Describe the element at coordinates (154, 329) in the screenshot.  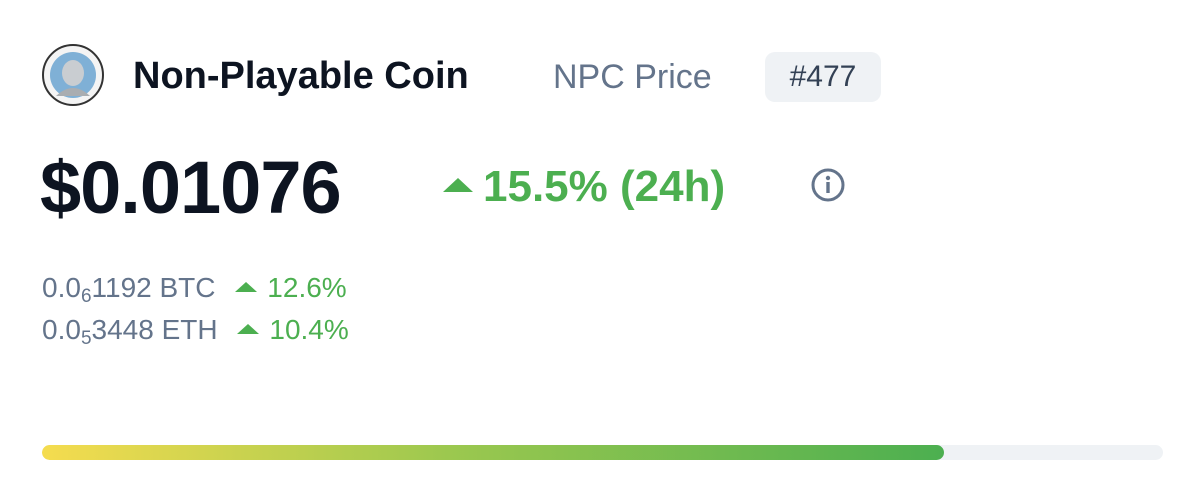
I see `eth-rest: 3448 ETH` at that location.